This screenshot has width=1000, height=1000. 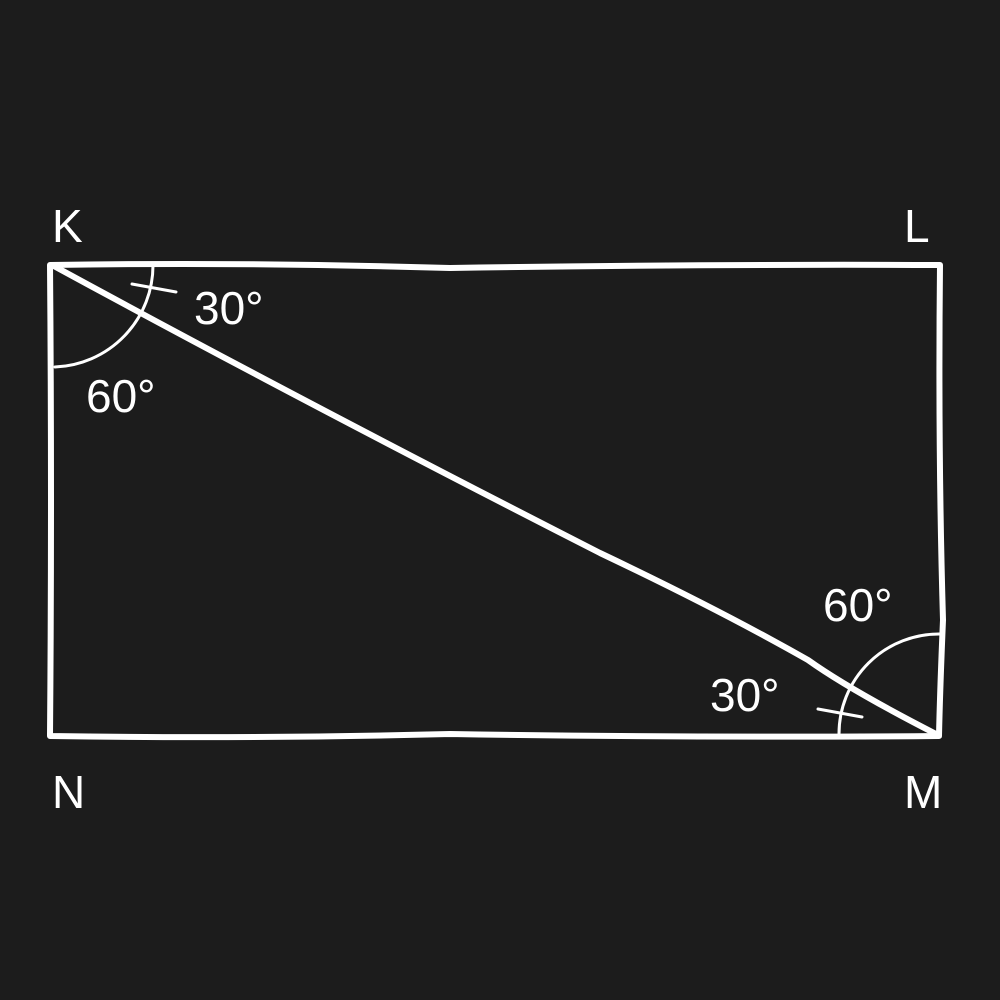 I want to click on vertex-label-n: N, so click(x=68, y=792).